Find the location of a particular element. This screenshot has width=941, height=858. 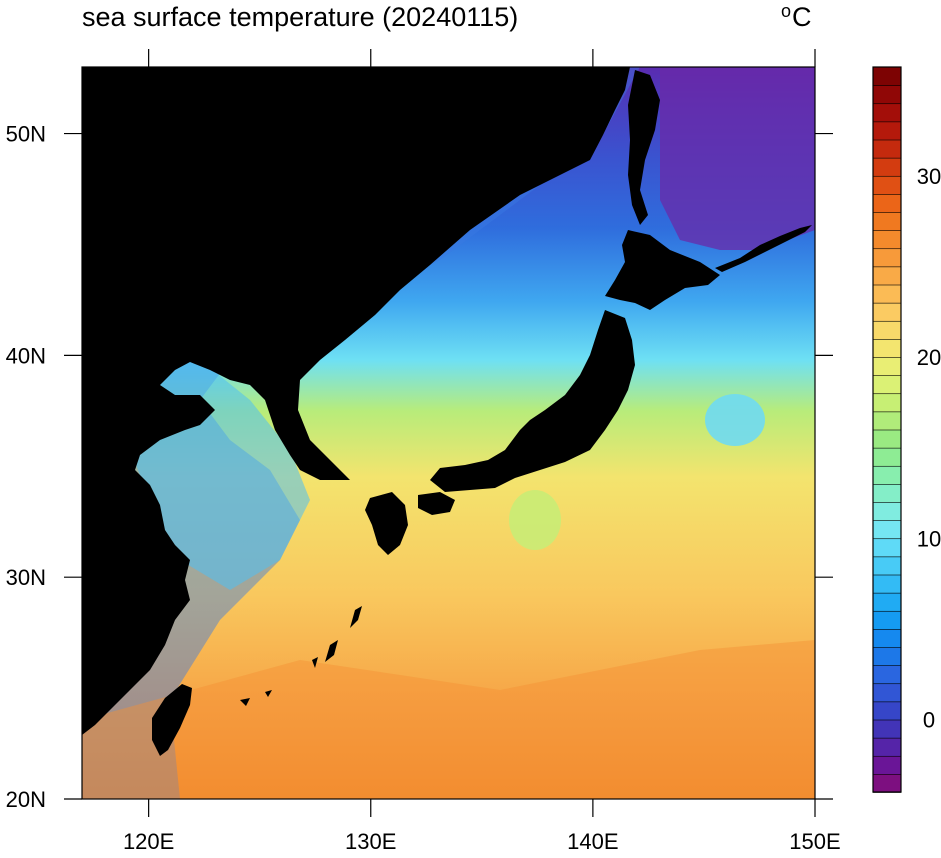

y-tick-label: 30N is located at coordinates (26, 577).